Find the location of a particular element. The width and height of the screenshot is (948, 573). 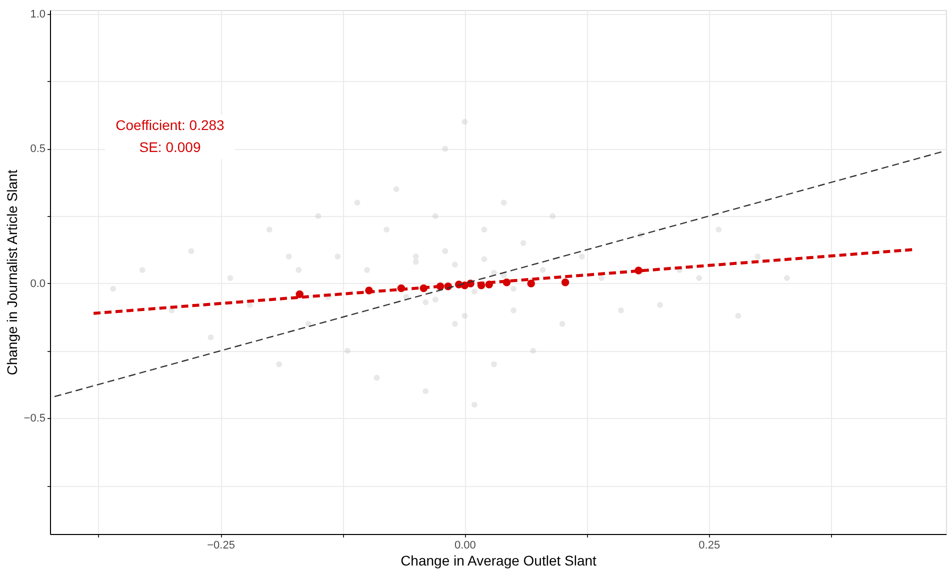

y-tick-label: 0.0 is located at coordinates (38, 284).